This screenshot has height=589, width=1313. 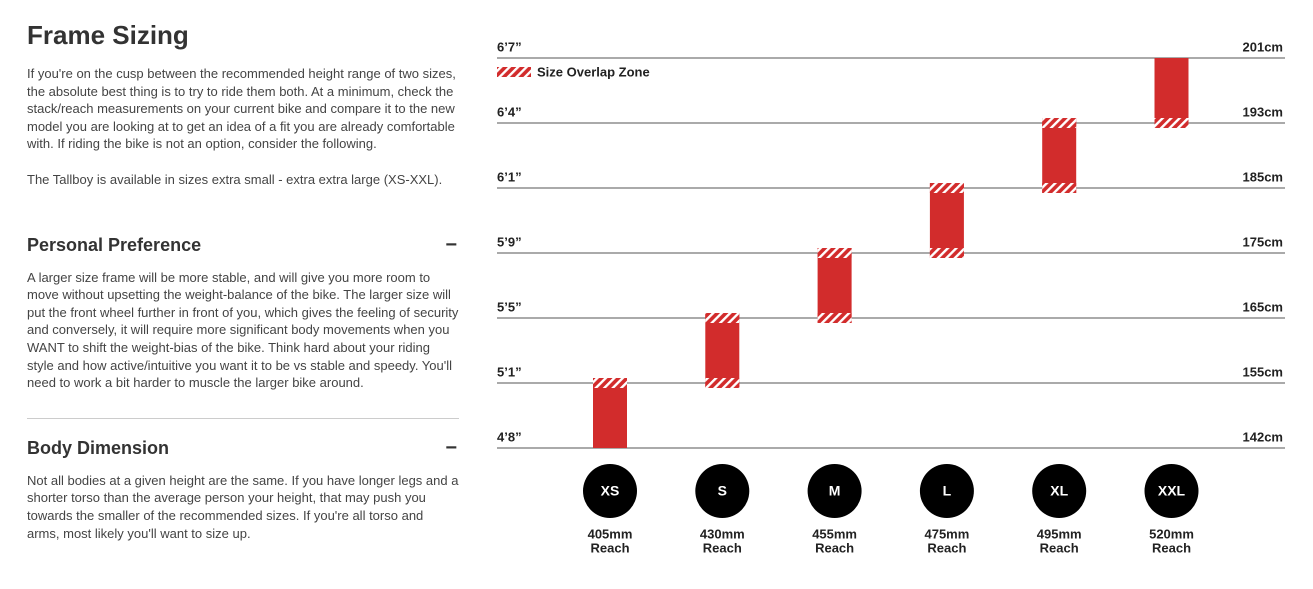 What do you see at coordinates (593, 71) in the screenshot?
I see `legend-label: Size Overlap Zone` at bounding box center [593, 71].